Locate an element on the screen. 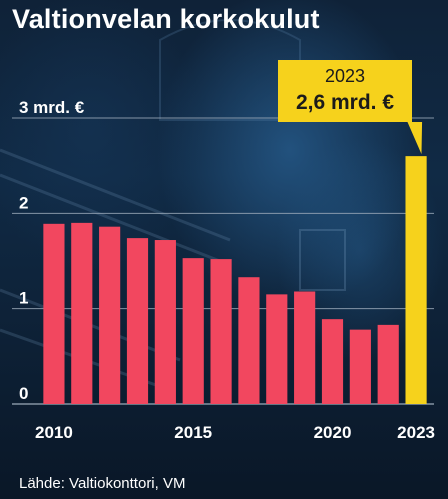 Image resolution: width=448 pixels, height=499 pixels. y-tick-label: 0 is located at coordinates (23, 393).